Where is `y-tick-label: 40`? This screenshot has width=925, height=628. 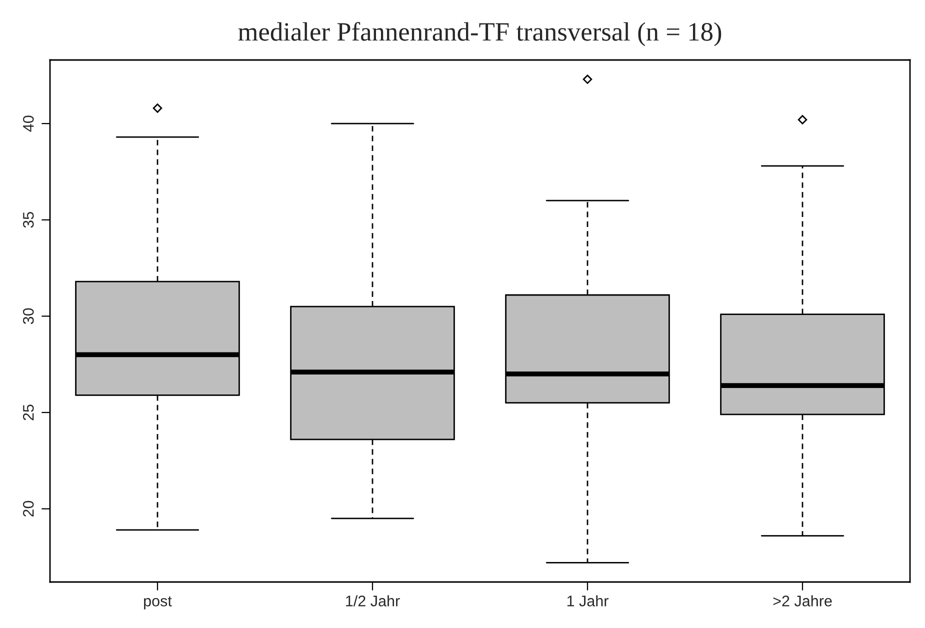 y-tick-label: 40 is located at coordinates (28, 124).